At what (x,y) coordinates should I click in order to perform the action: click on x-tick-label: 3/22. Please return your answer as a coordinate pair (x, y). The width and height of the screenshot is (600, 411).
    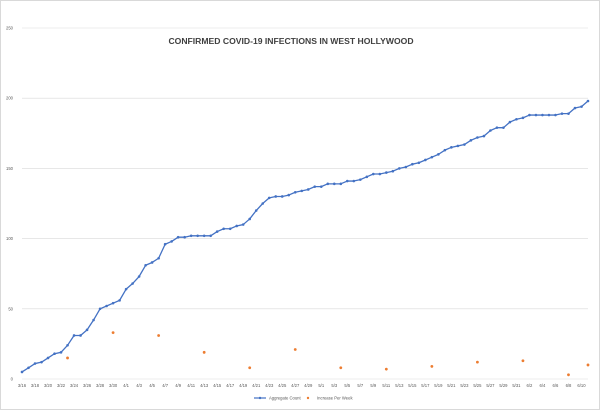
    Looking at the image, I should click on (61, 385).